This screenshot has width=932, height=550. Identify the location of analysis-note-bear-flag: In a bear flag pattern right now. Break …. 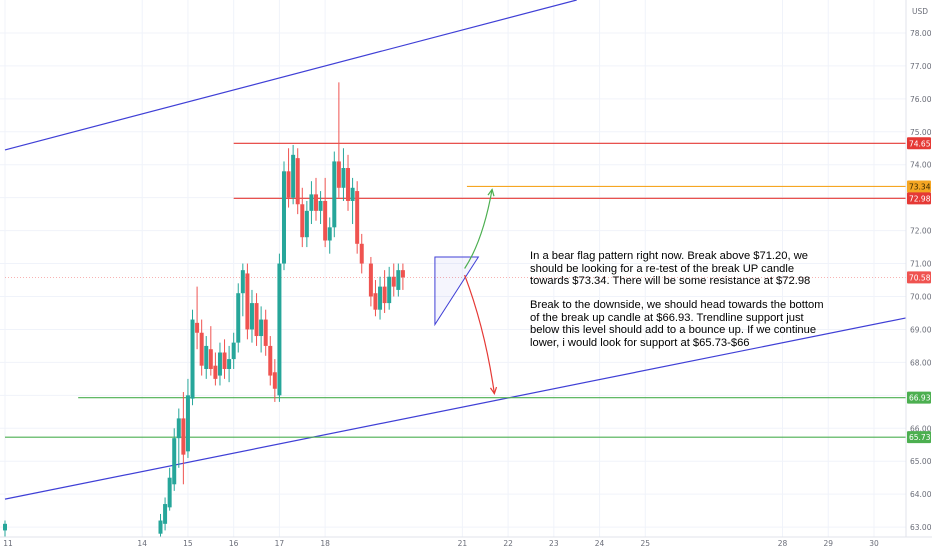
(670, 269).